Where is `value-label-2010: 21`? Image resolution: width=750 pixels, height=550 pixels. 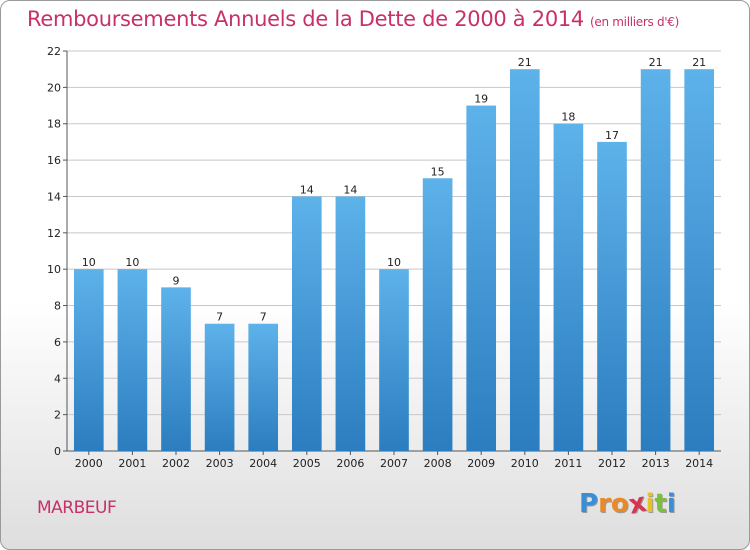 value-label-2010: 21 is located at coordinates (525, 62).